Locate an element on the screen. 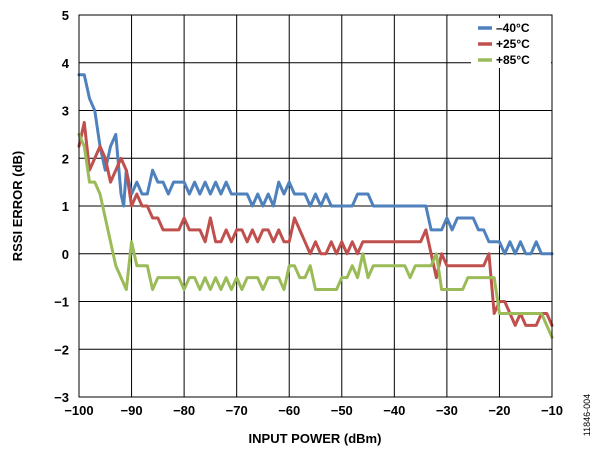 This screenshot has height=456, width=598. x-tick-label: −90 is located at coordinates (132, 410).